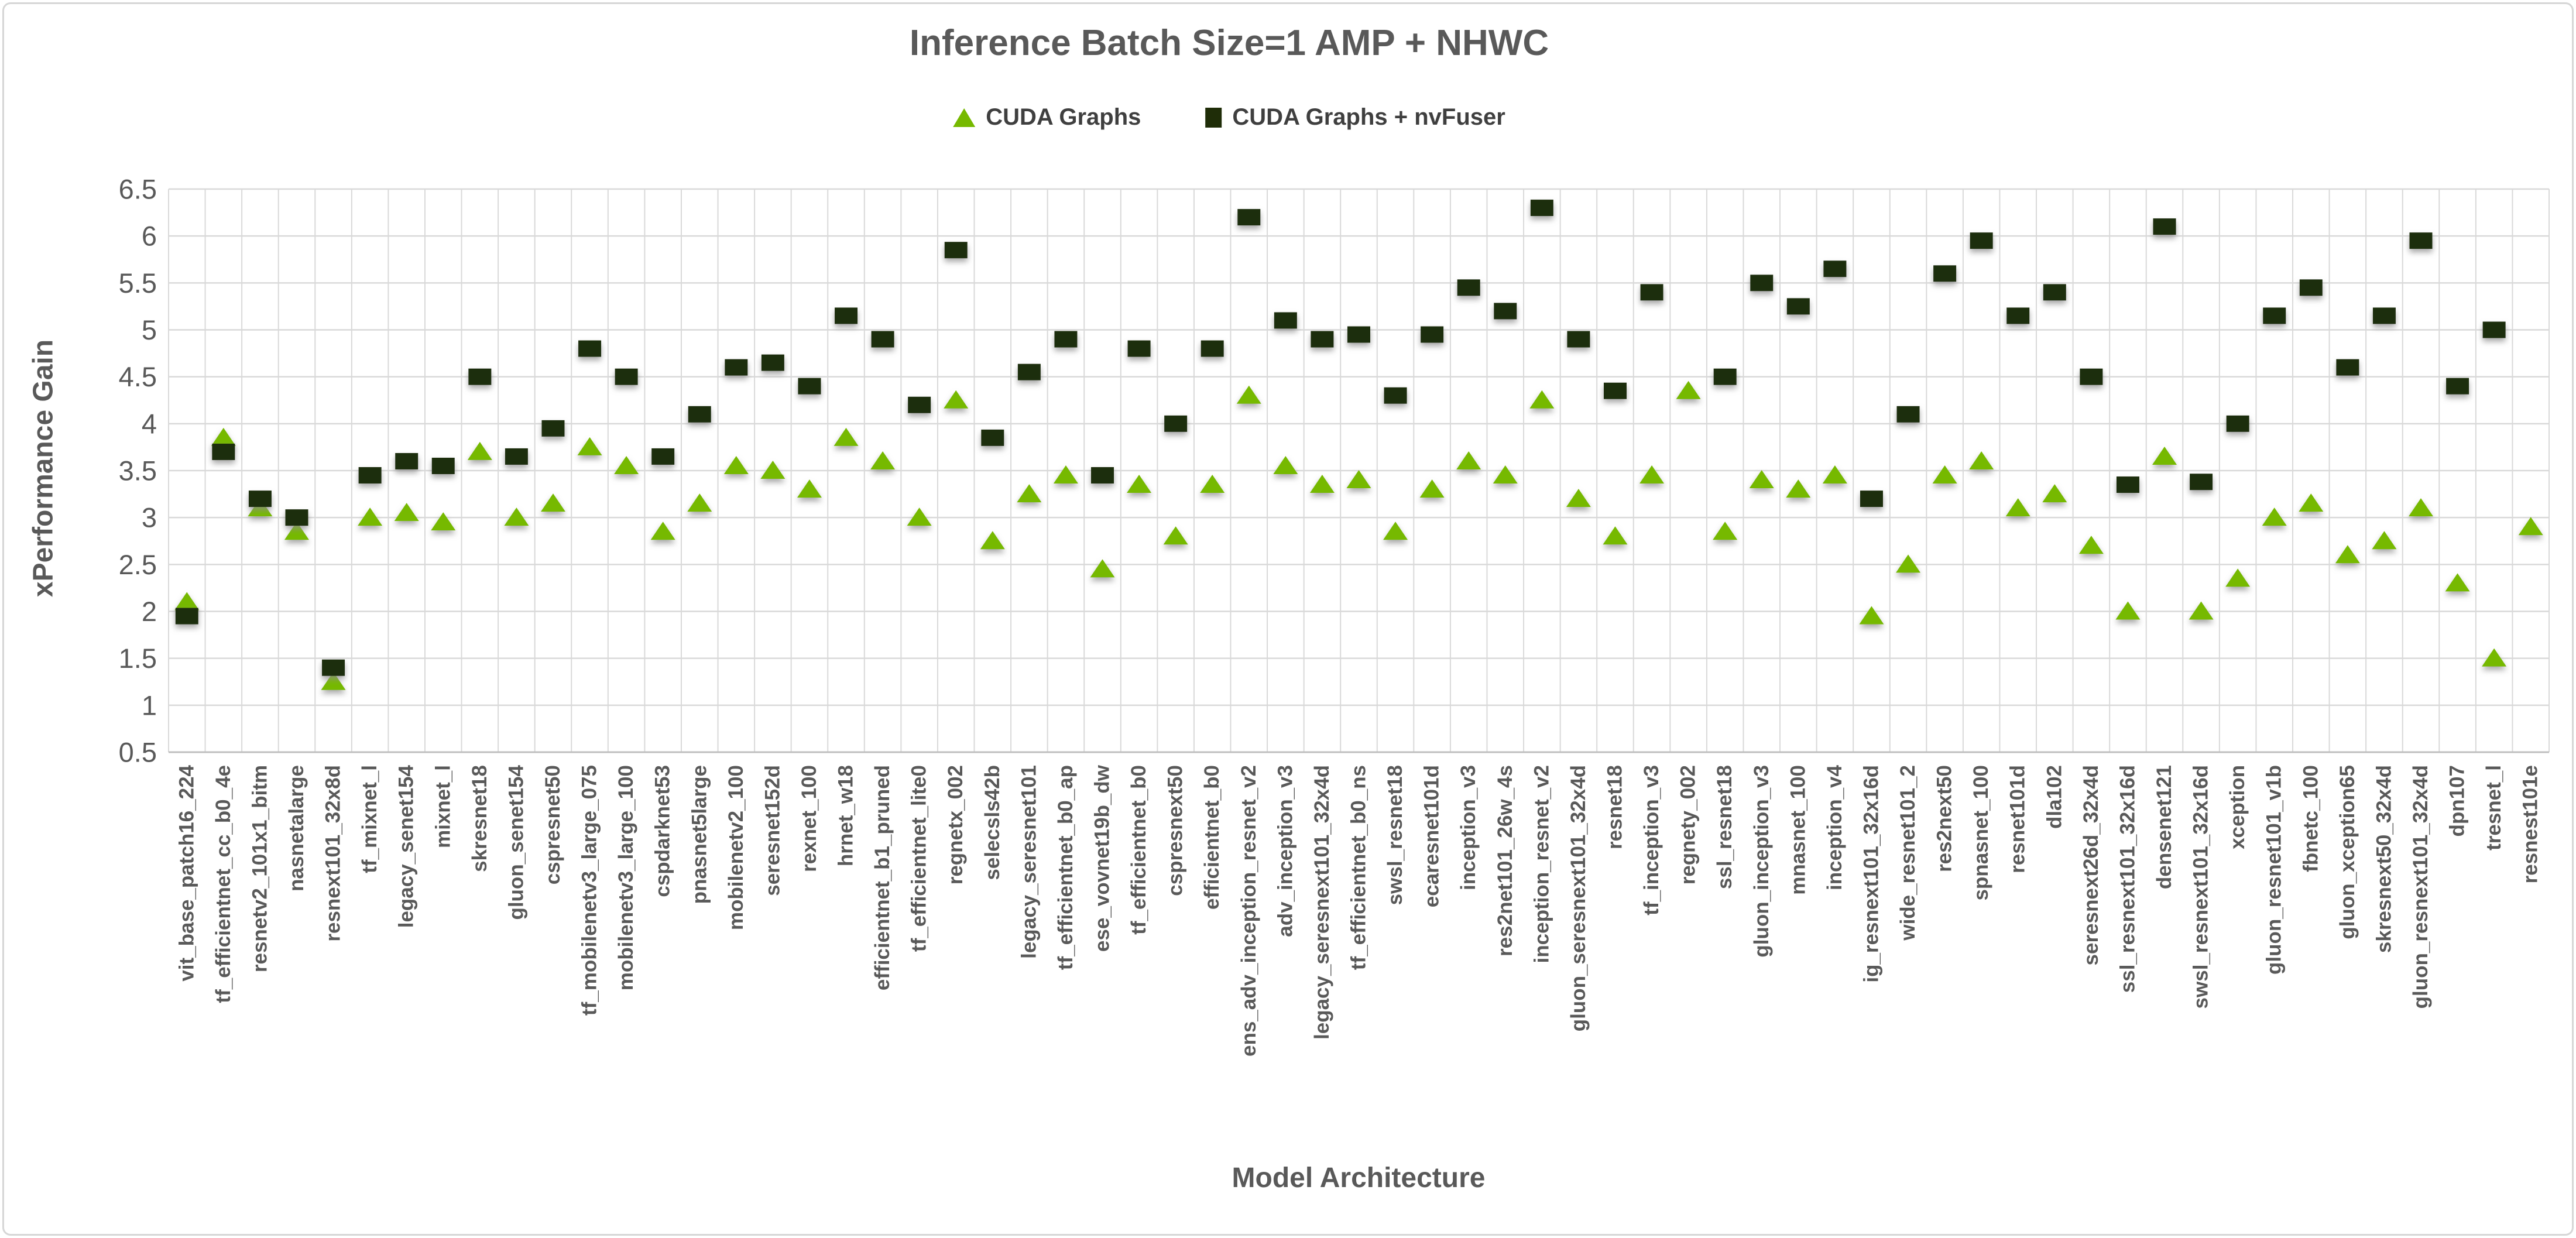 Image resolution: width=2576 pixels, height=1238 pixels. Describe the element at coordinates (138, 564) in the screenshot. I see `y-tick-label: 2.5` at that location.